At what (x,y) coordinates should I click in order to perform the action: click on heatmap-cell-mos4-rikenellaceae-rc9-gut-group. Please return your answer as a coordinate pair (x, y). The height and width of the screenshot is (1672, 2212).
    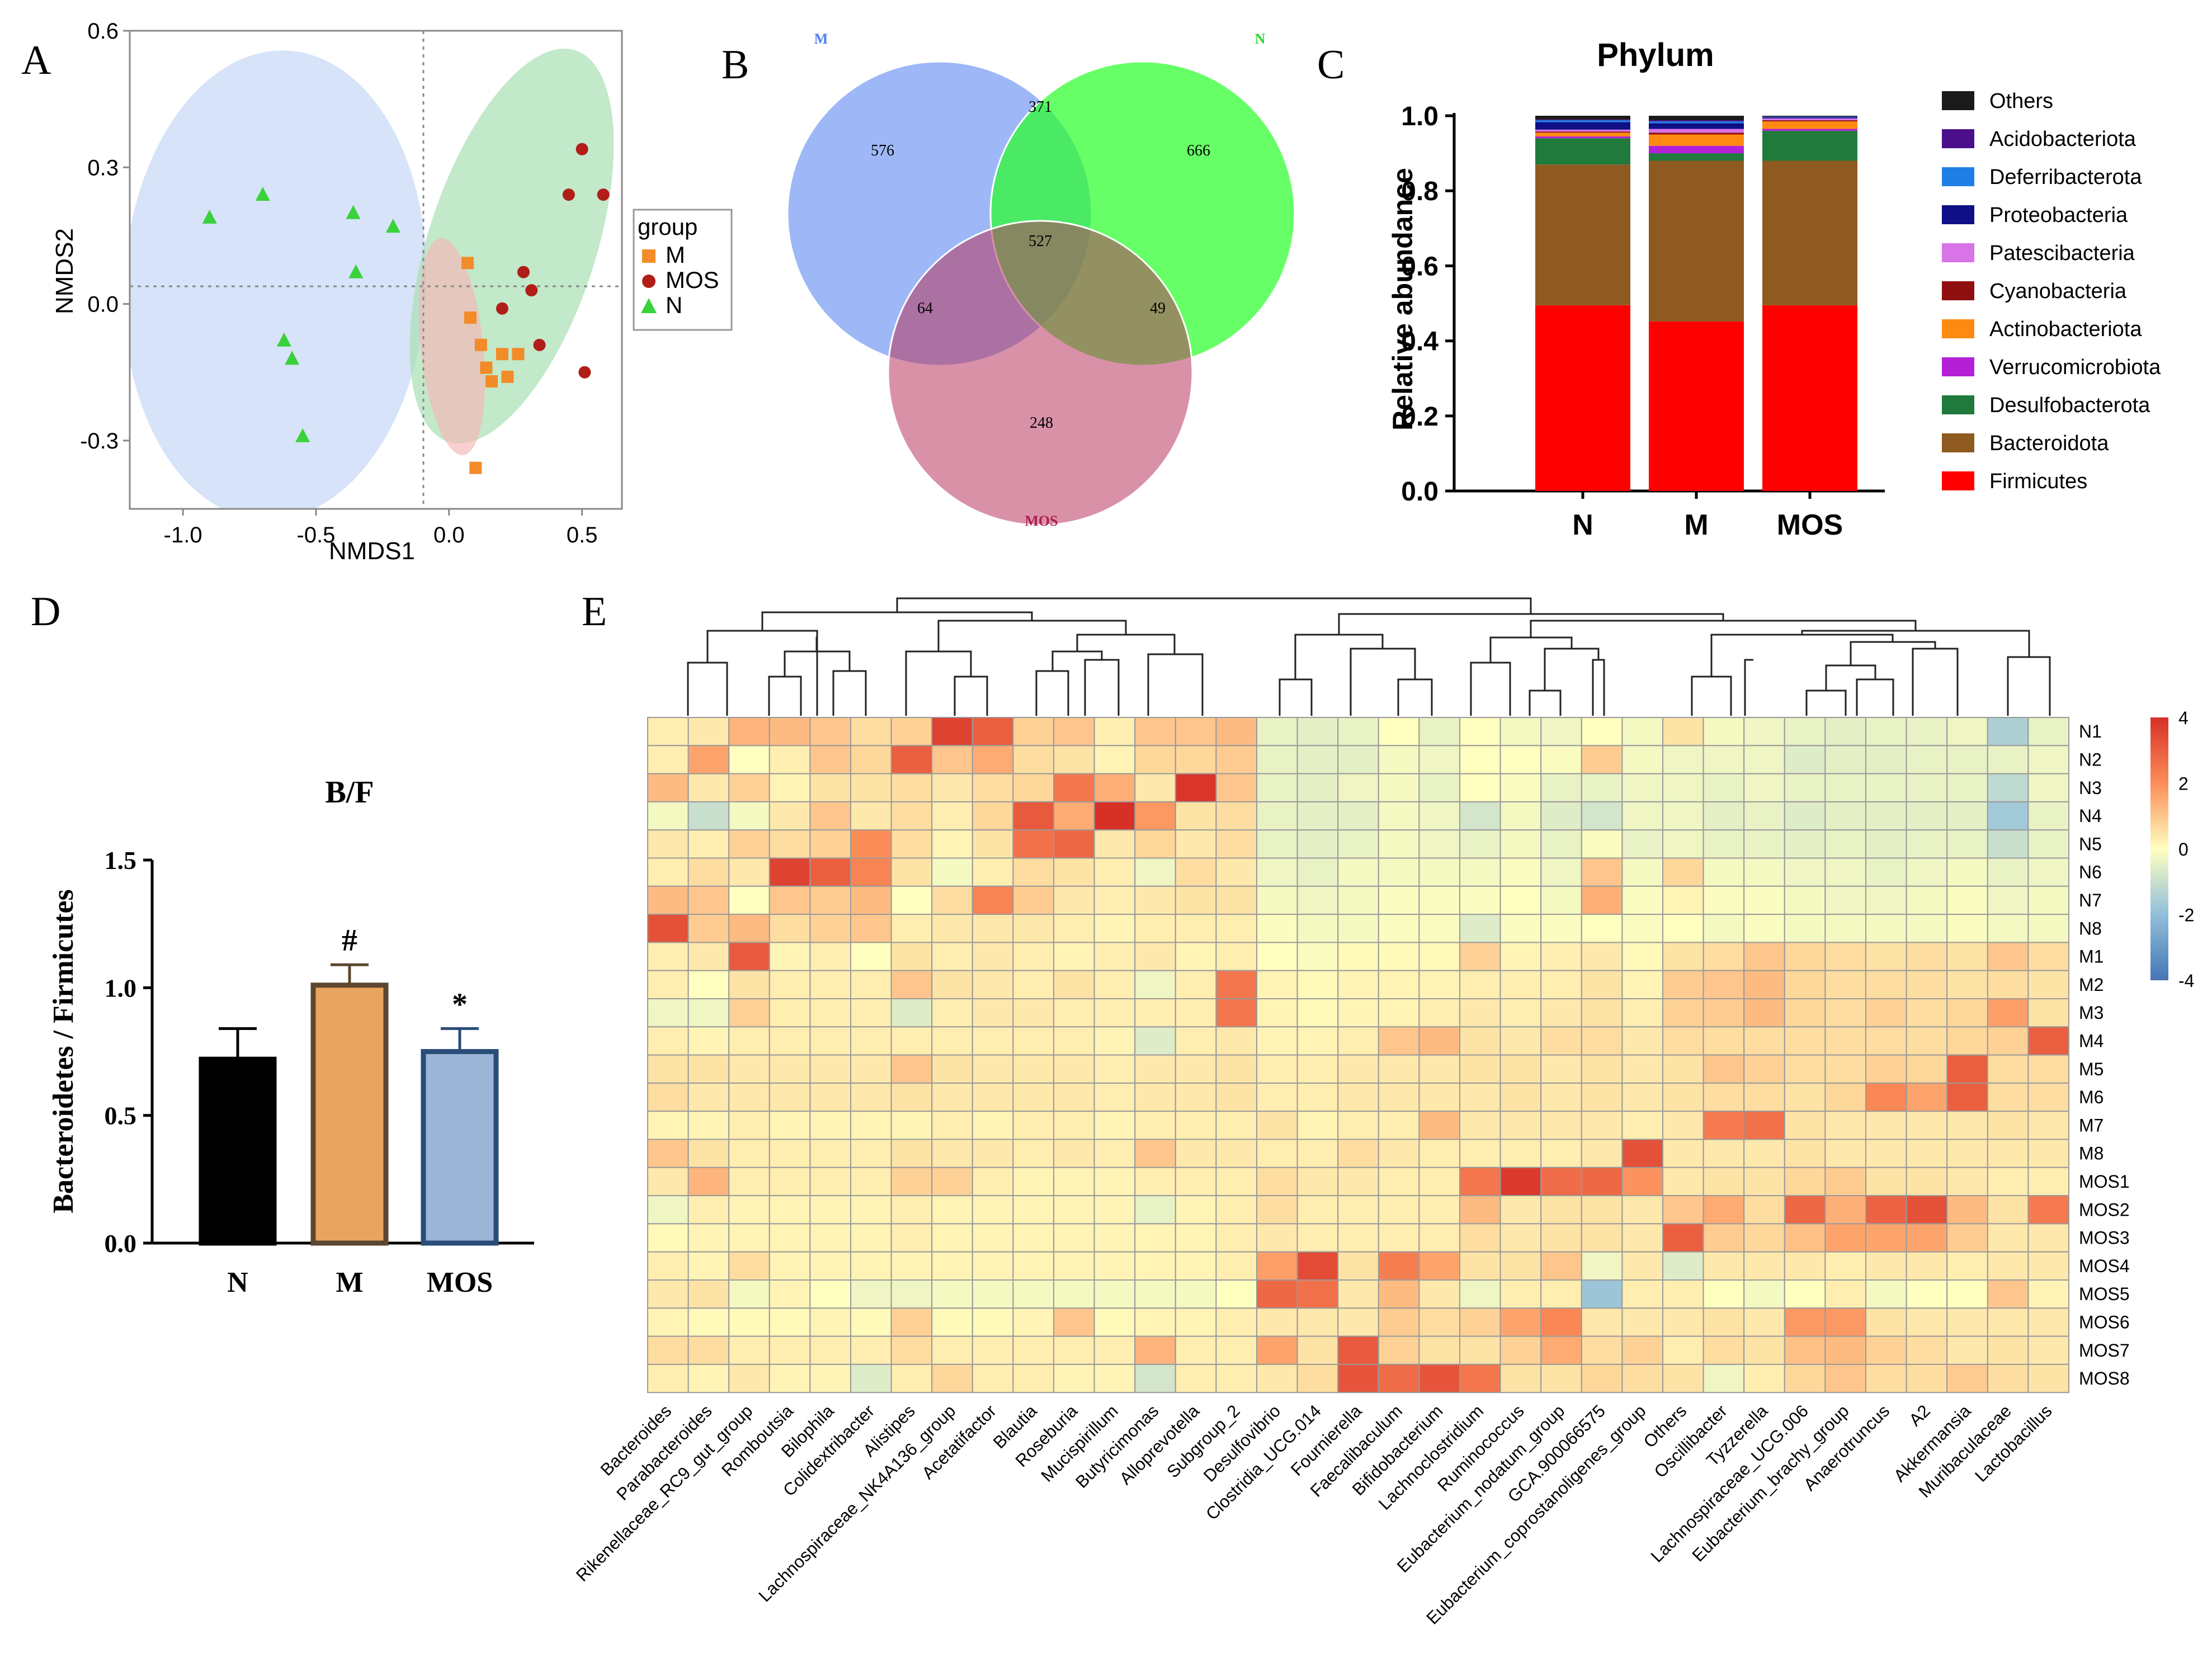
    Looking at the image, I should click on (749, 1266).